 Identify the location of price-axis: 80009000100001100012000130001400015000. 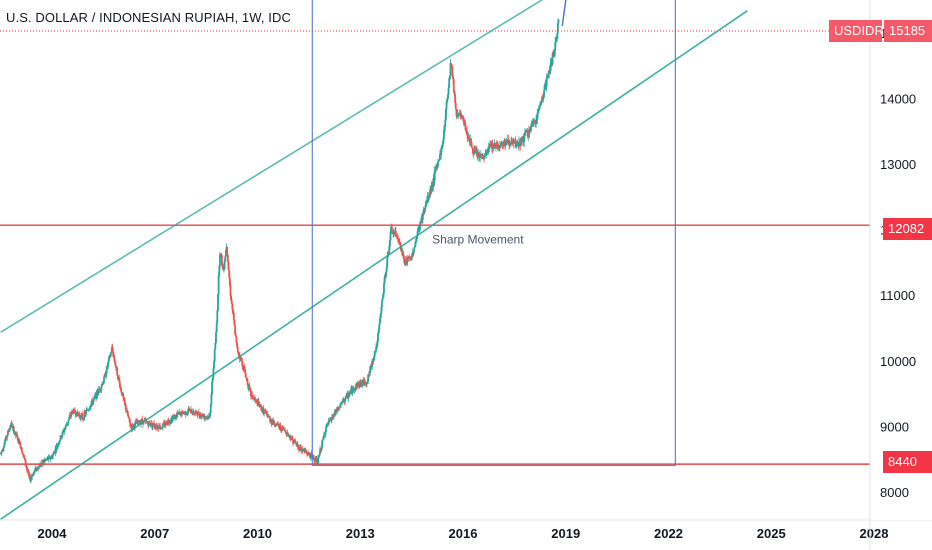
(900, 275).